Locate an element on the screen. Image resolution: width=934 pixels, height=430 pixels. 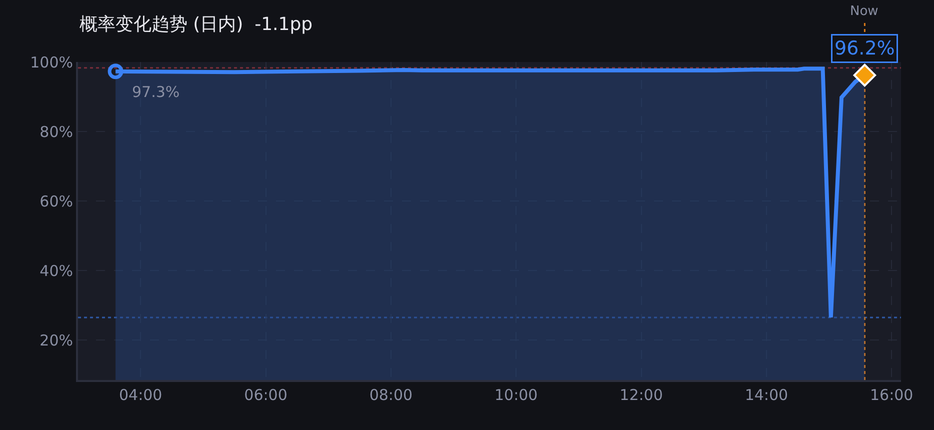
x-tick-label: 16:00 is located at coordinates (892, 395).